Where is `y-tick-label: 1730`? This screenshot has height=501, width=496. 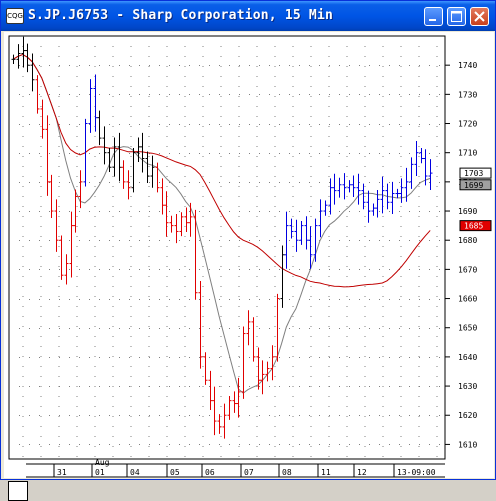
y-tick-label: 1730 is located at coordinates (467, 94).